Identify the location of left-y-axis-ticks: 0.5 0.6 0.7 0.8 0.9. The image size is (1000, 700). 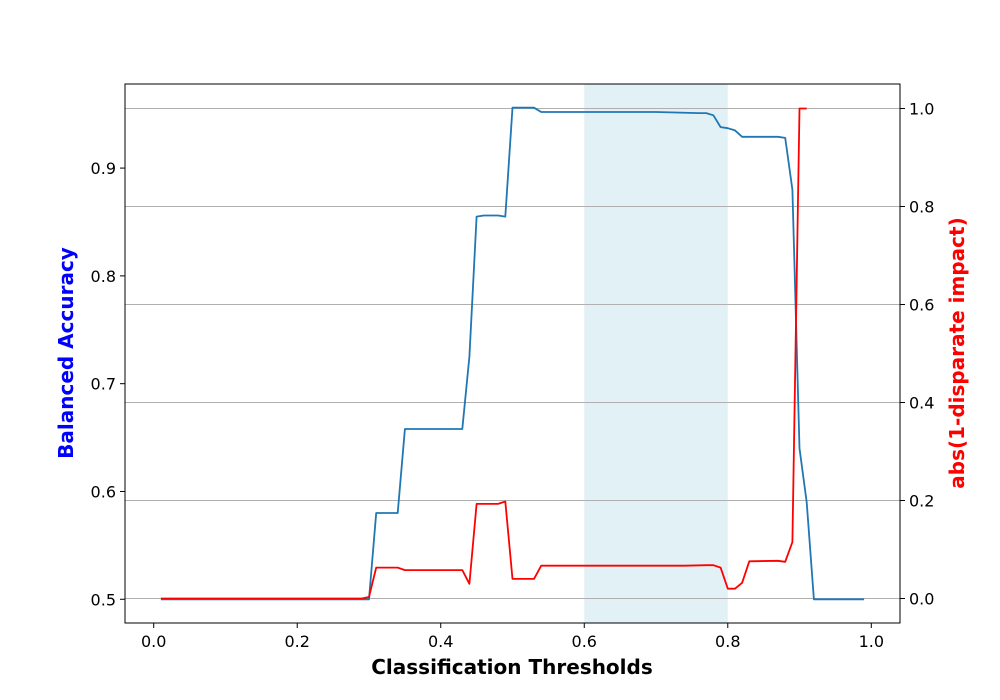
(108, 384).